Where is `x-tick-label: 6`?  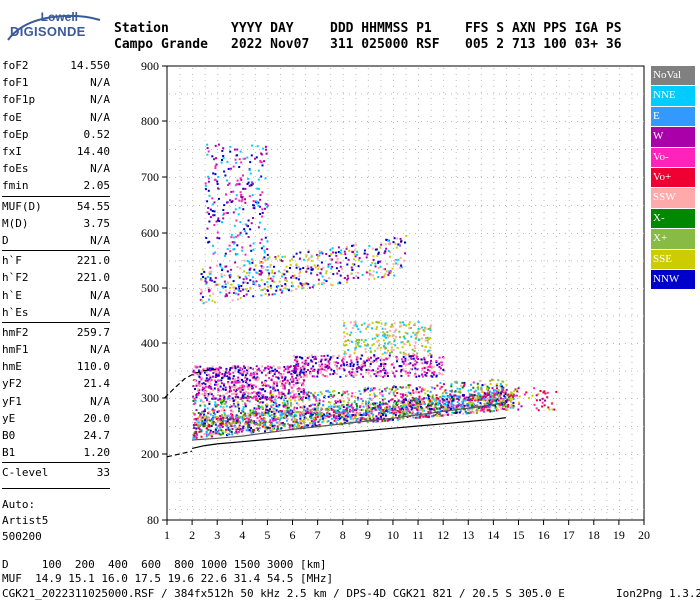 x-tick-label: 6 is located at coordinates (293, 535).